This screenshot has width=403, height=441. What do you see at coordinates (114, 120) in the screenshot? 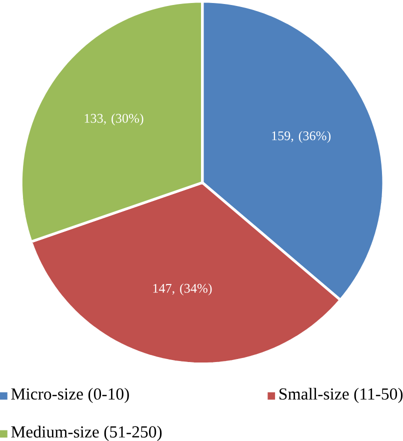
I see `data-label: 133, (30%)` at bounding box center [114, 120].